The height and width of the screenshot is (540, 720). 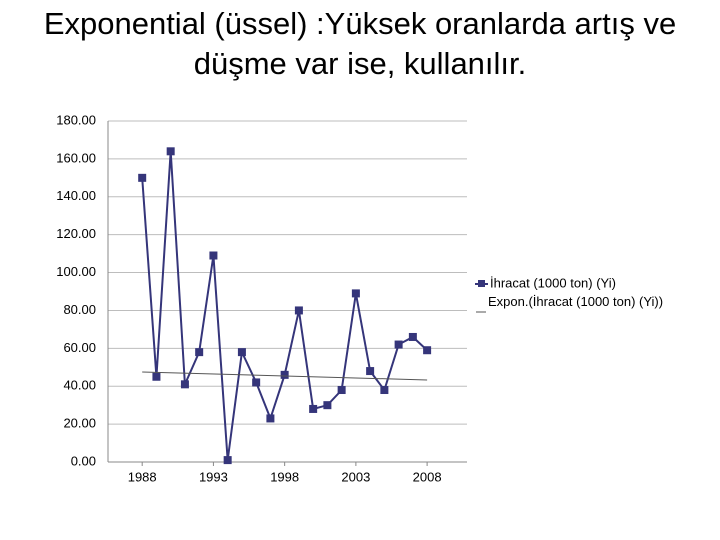 I want to click on y-tick-label: 80.00, so click(x=79, y=309).